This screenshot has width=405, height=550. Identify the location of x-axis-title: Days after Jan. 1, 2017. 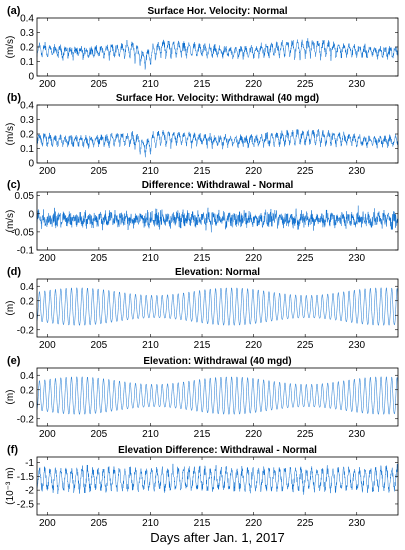
(217, 537).